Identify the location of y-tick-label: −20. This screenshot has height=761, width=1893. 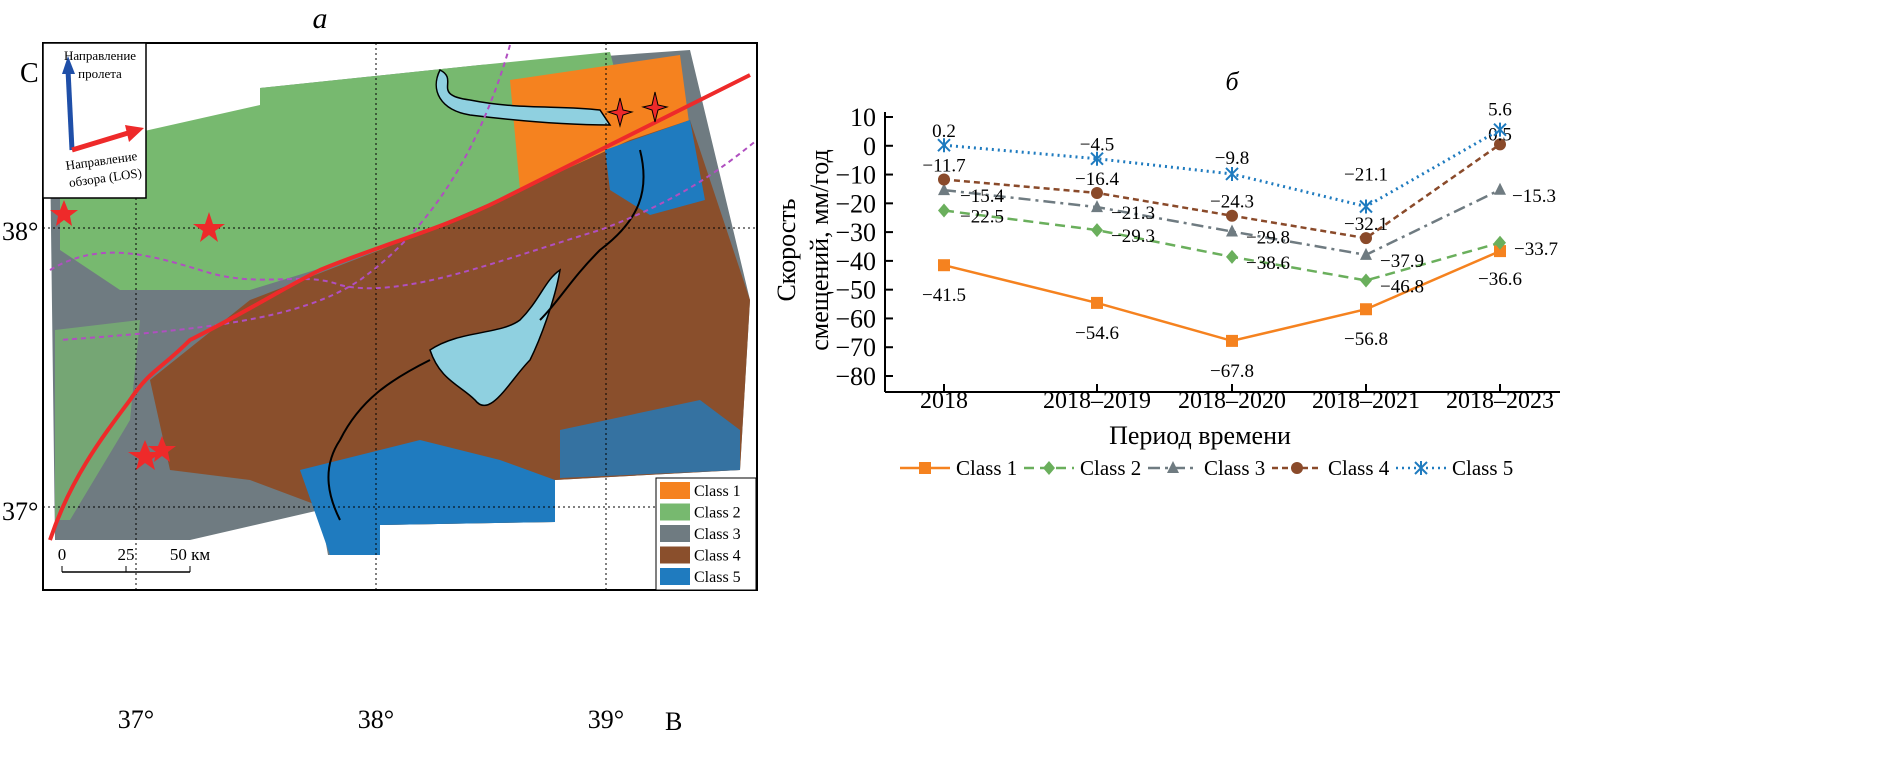
(855, 203).